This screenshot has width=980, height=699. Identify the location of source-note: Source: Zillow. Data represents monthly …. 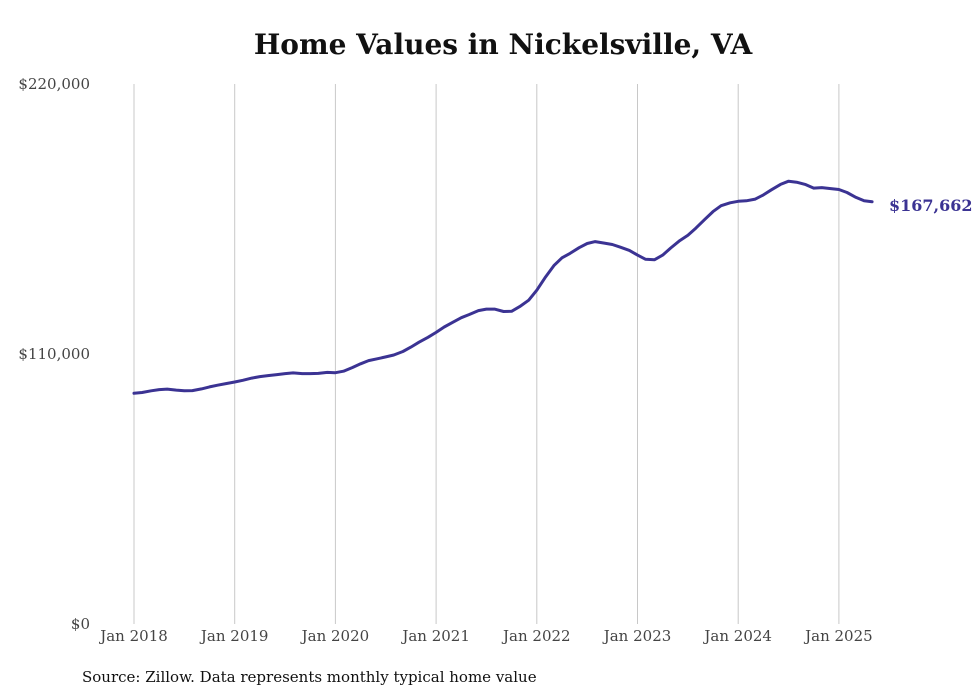
(309, 677).